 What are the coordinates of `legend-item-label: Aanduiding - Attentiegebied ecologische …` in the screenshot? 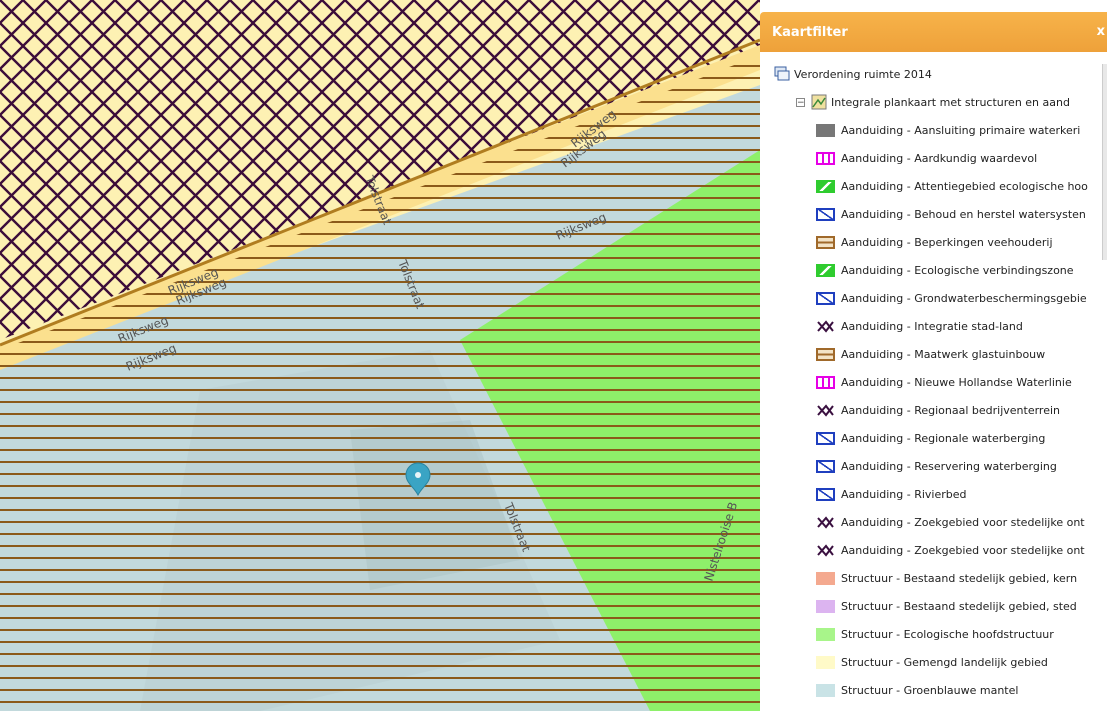 It's located at (964, 186).